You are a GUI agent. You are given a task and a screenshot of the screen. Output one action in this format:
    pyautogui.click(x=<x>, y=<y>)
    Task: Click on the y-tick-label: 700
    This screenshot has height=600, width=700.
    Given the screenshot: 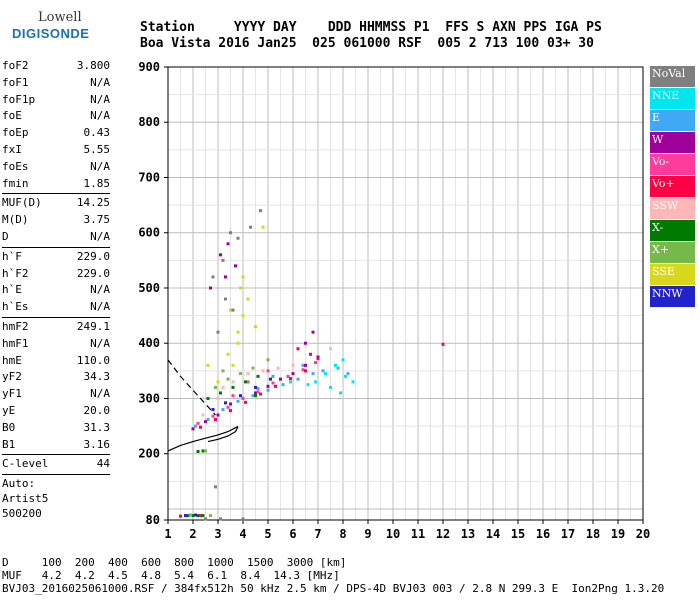 What is the action you would take?
    pyautogui.click(x=149, y=177)
    